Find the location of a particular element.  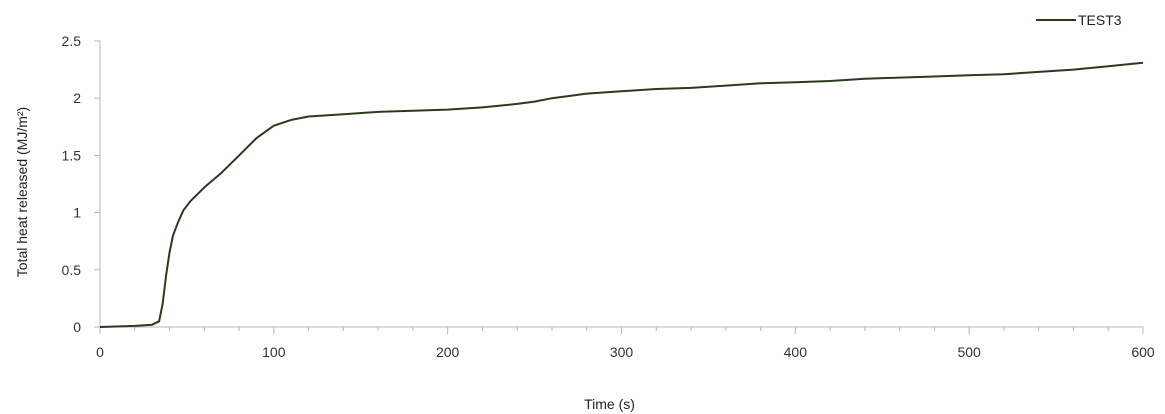

x-tick-label: 0 is located at coordinates (100, 352).